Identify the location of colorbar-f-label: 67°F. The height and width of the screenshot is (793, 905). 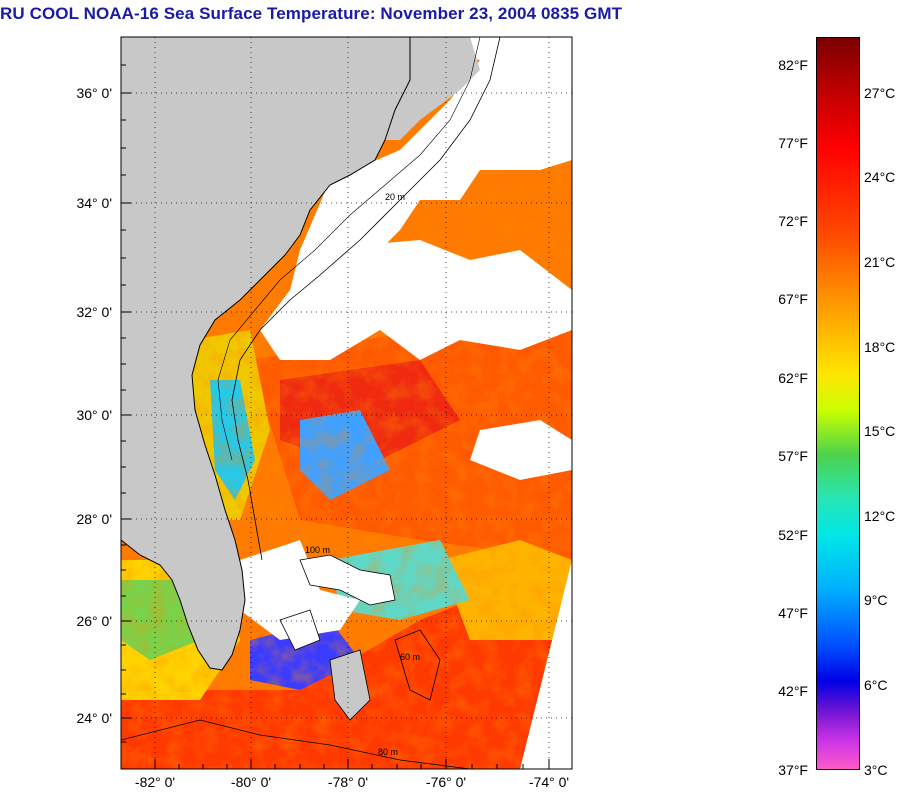
(793, 299).